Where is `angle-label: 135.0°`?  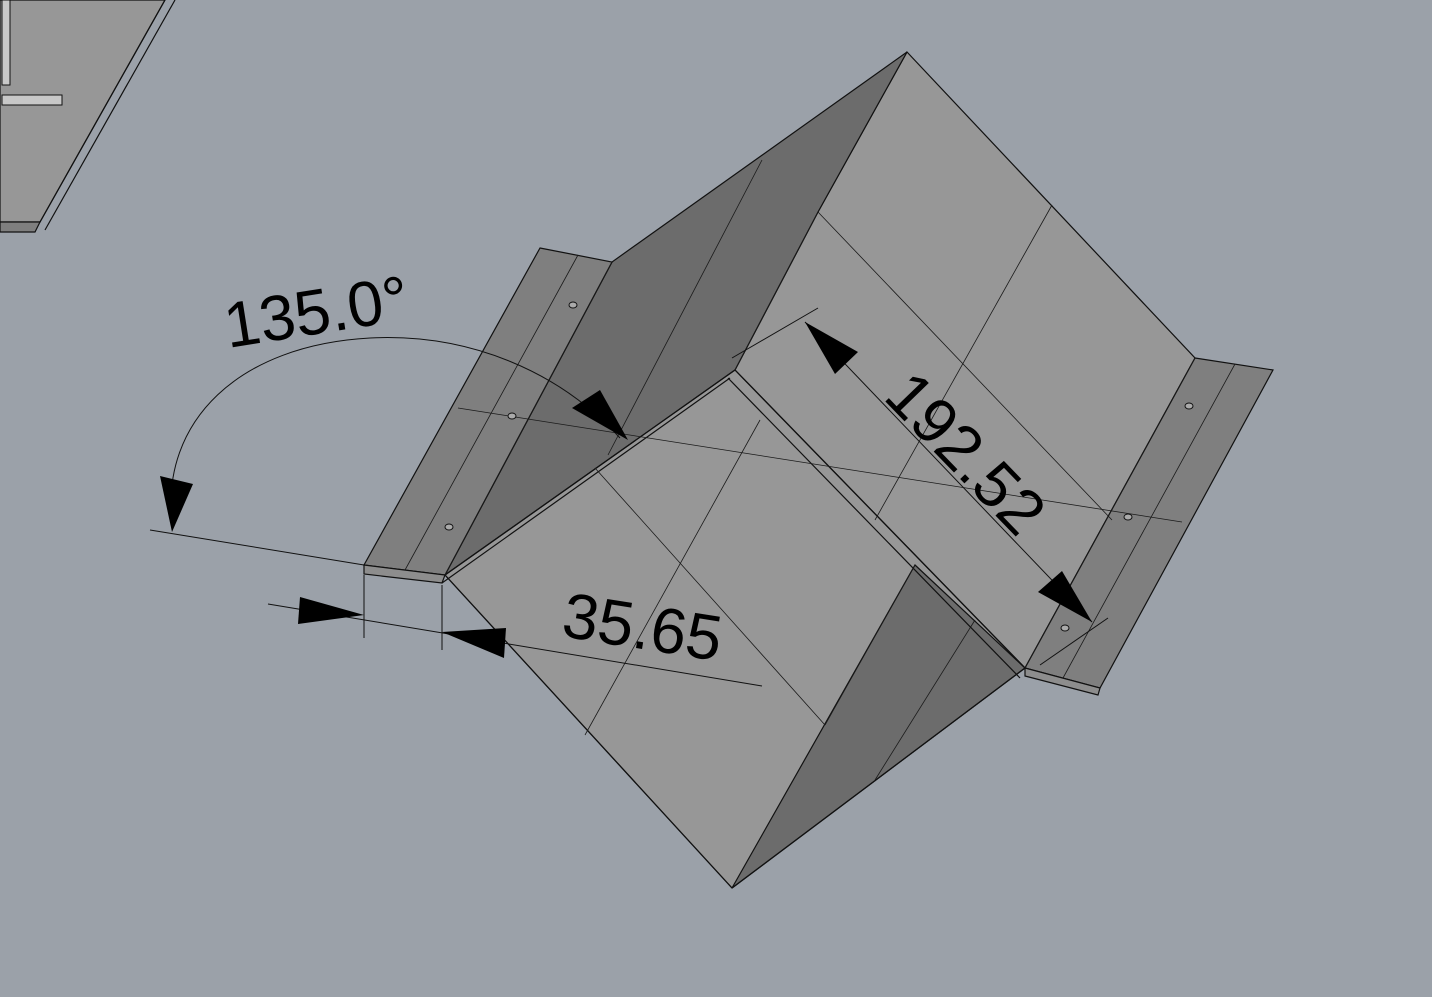
angle-label: 135.0° is located at coordinates (316, 312).